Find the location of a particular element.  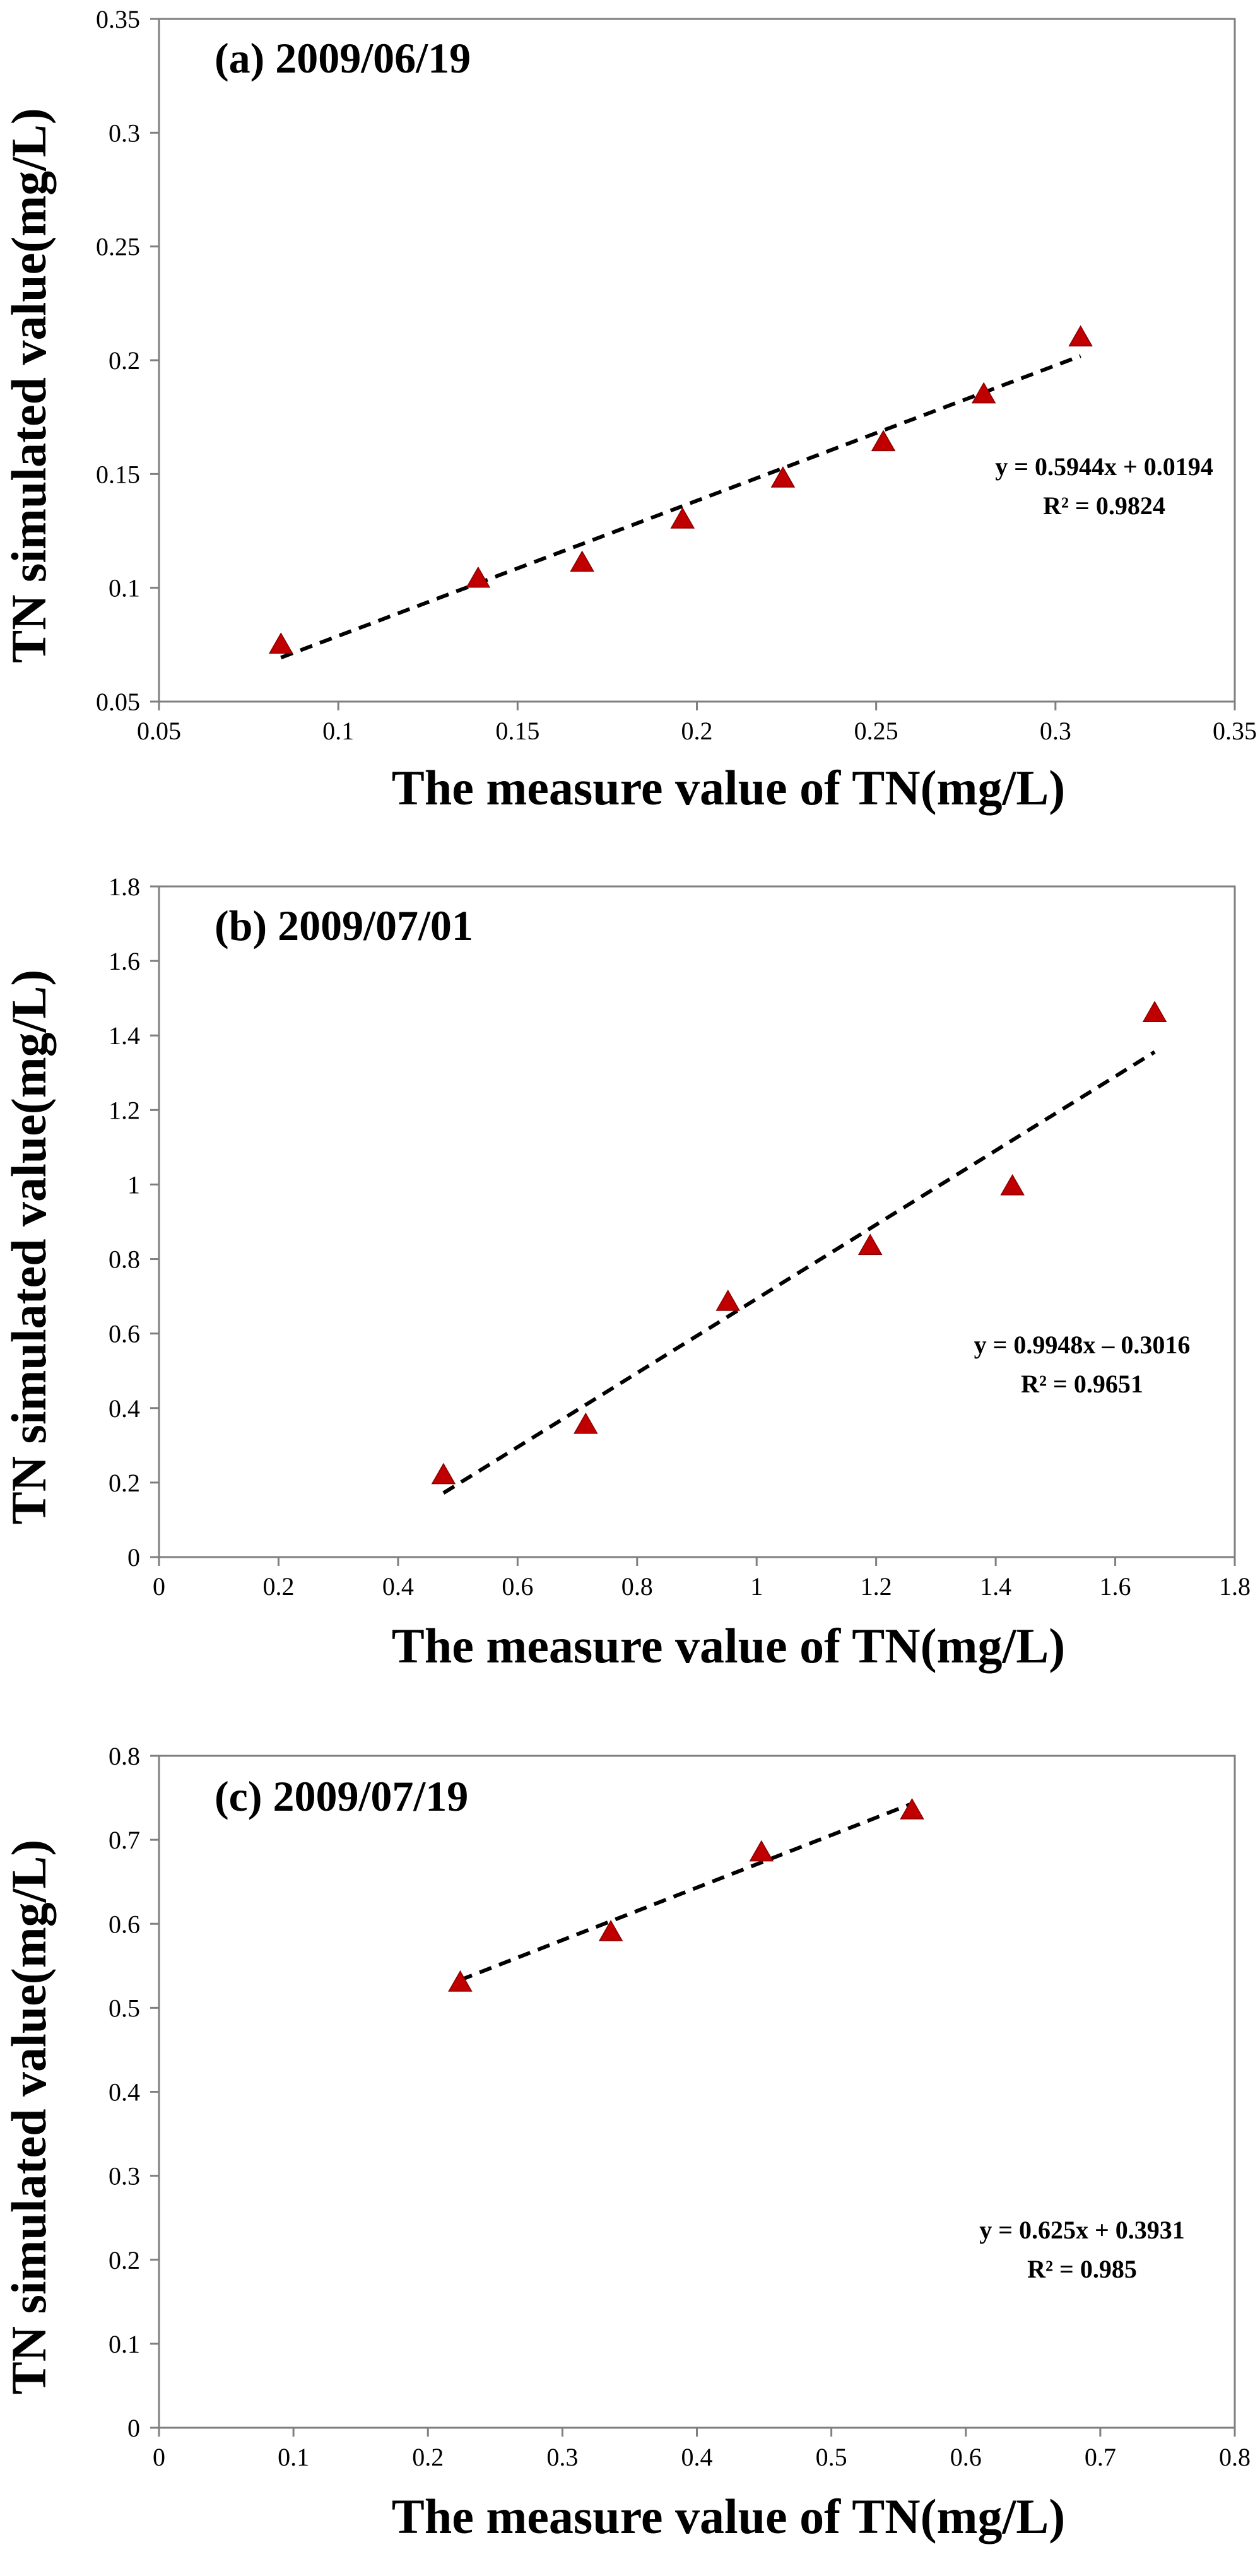

y-tick-label: 0.25 is located at coordinates (118, 247).